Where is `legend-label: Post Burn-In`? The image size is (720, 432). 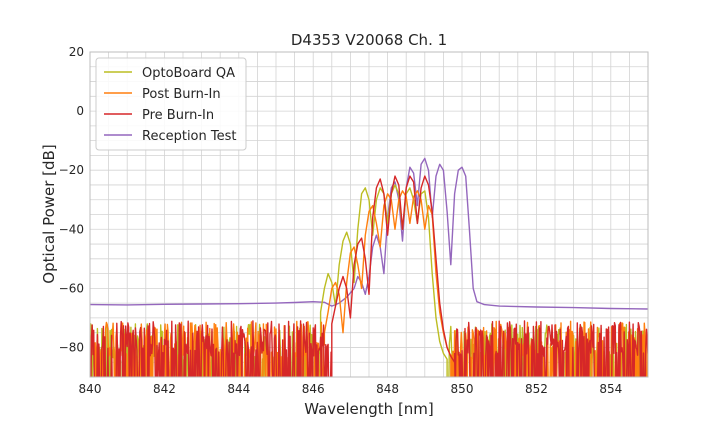 legend-label: Post Burn-In is located at coordinates (181, 94).